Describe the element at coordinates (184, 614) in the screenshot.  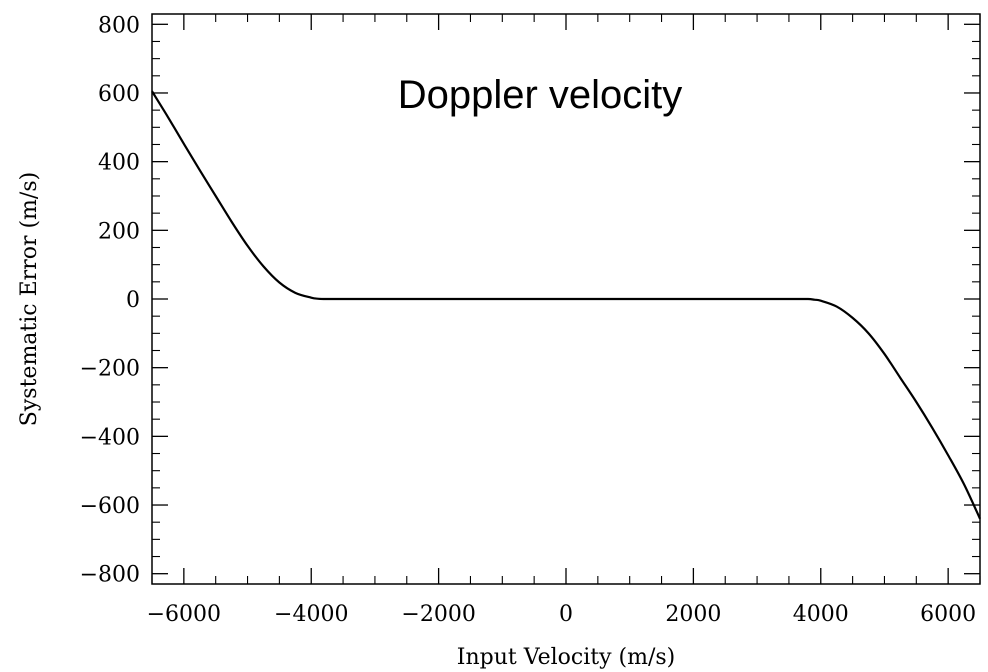
I see `x-tick-label: −6000` at that location.